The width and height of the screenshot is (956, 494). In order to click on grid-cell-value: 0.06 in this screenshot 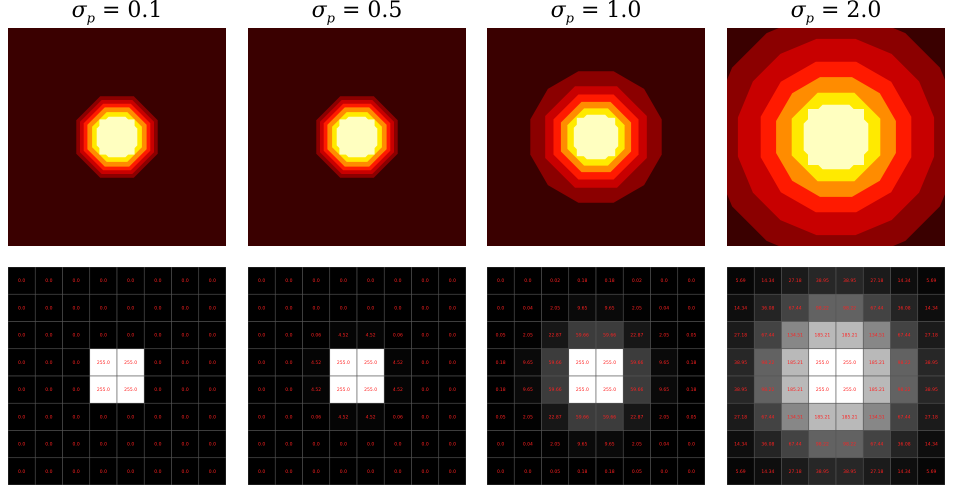, I will do `click(316, 417)`.